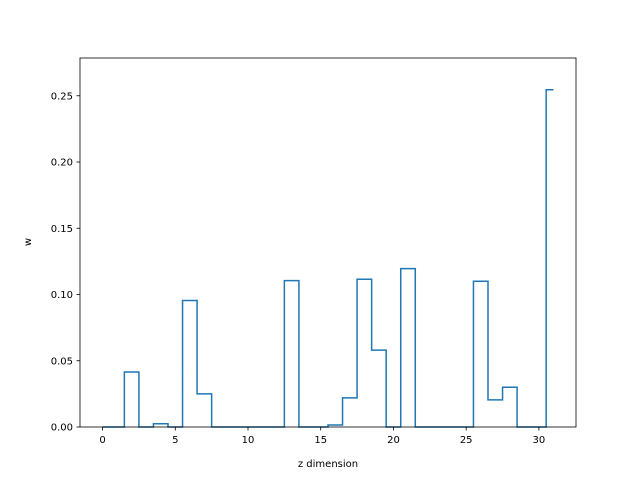 The image size is (640, 480). What do you see at coordinates (393, 440) in the screenshot?
I see `x-tick-label-20: 20` at bounding box center [393, 440].